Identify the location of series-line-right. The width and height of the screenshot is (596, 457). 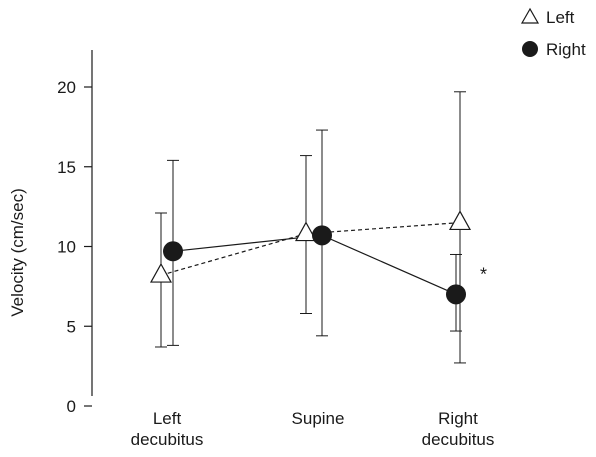
(314, 264).